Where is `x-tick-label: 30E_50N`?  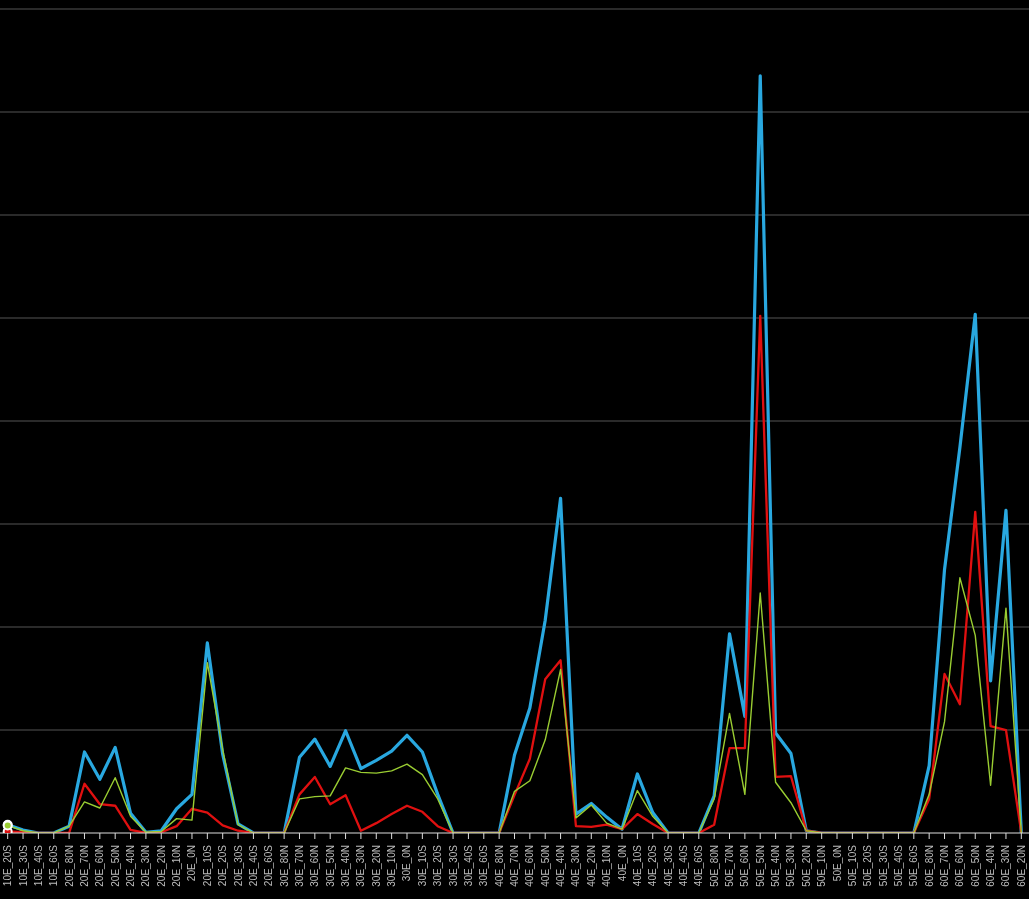
x-tick-label: 30E_50N is located at coordinates (330, 866).